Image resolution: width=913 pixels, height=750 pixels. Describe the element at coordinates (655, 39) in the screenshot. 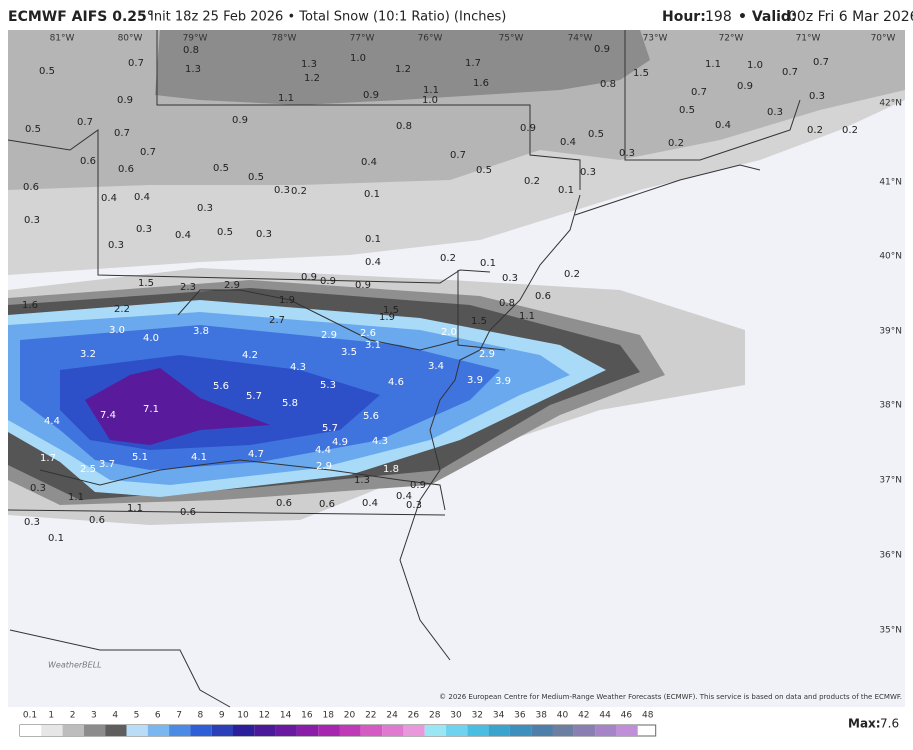

I see `lon-label: 73°W` at that location.